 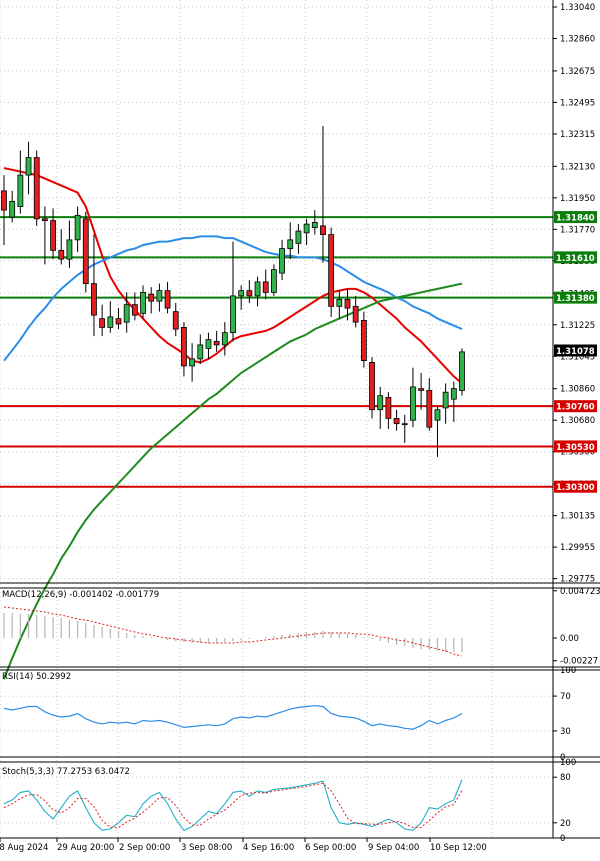 I want to click on macd-tick-label: -0.00227, so click(x=579, y=662).